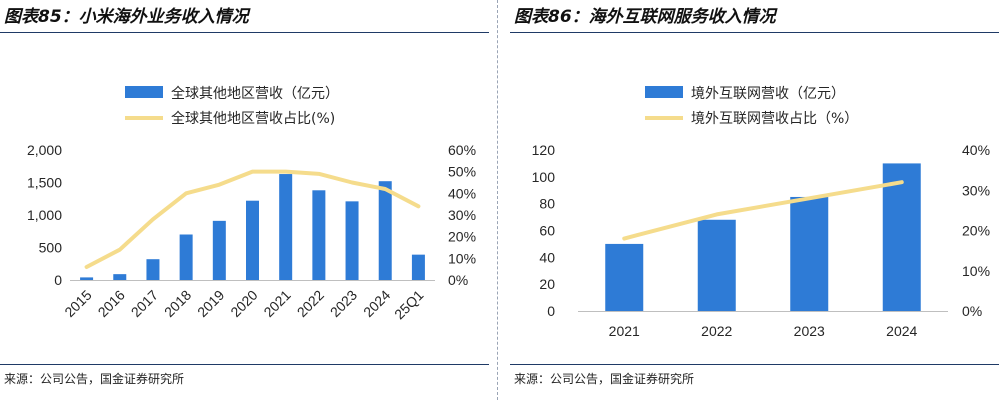  What do you see at coordinates (462, 172) in the screenshot?
I see `right-axis-tick-label: 50%` at bounding box center [462, 172].